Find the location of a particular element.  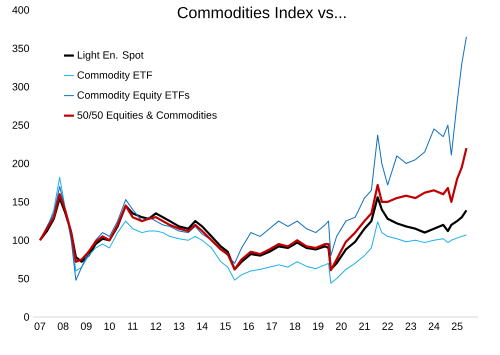

x-tick-label: 17 is located at coordinates (272, 326).